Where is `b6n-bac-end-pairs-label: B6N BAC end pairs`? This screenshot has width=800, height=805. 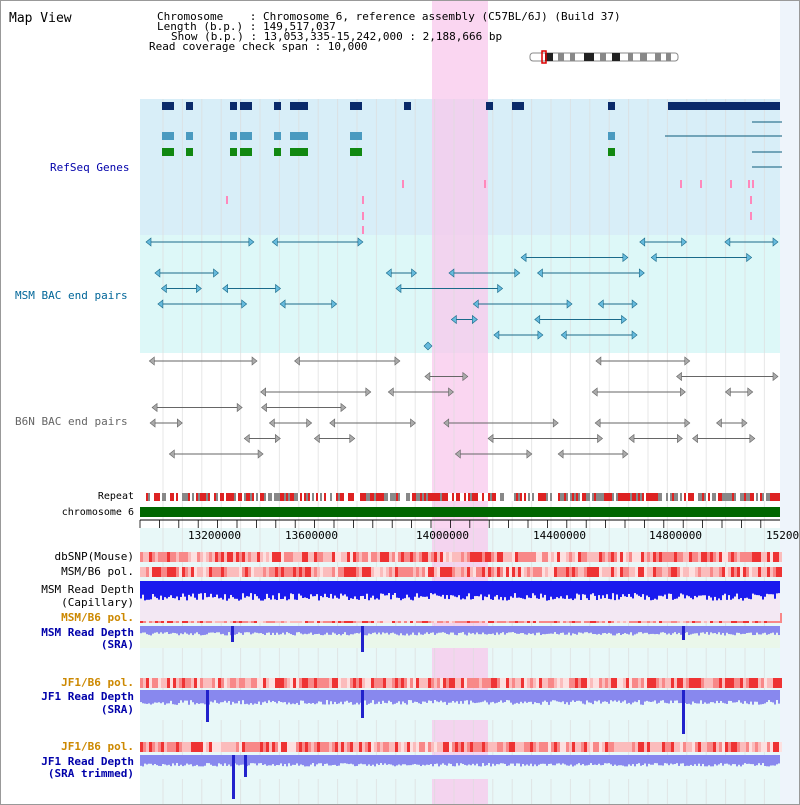 b6n-bac-end-pairs-label: B6N BAC end pairs is located at coordinates (71, 421).